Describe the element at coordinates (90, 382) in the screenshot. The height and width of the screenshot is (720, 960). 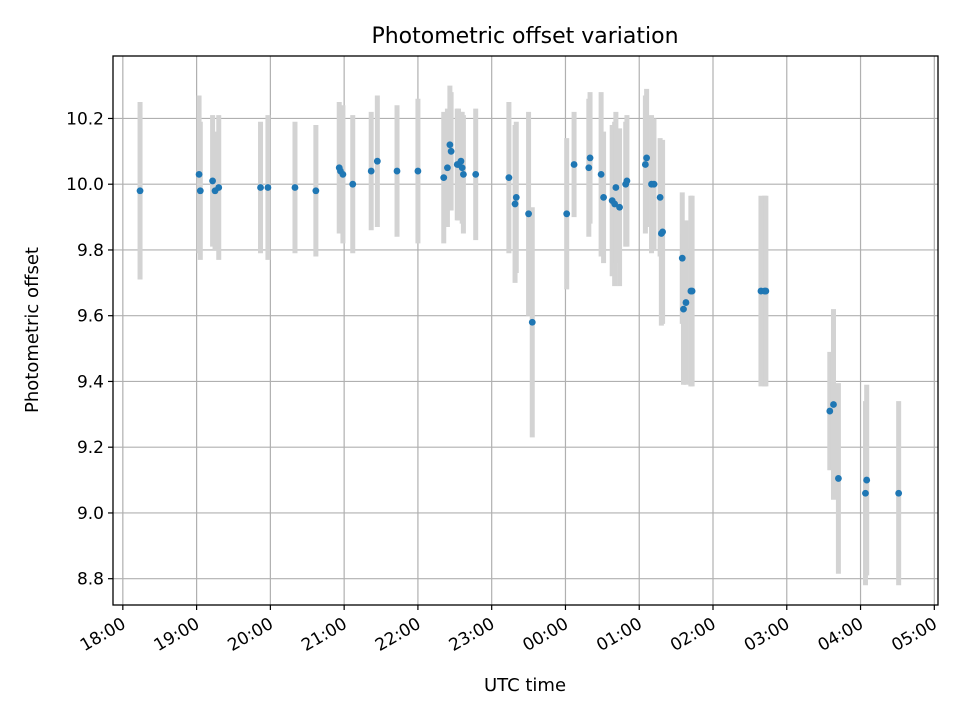
I see `y-tick-label: 9.4` at that location.